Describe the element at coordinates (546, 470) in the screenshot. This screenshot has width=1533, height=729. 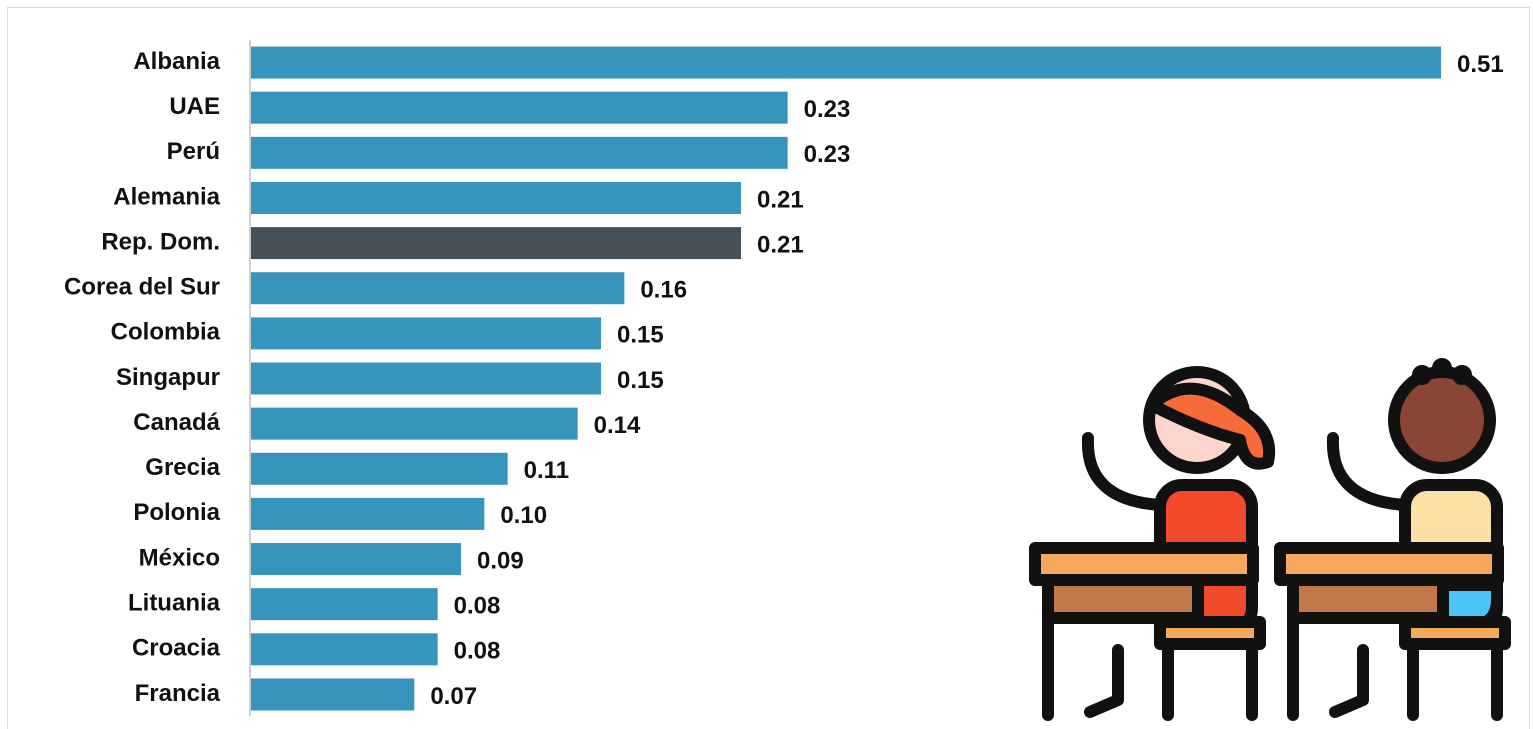
I see `value-label: 0.11` at that location.